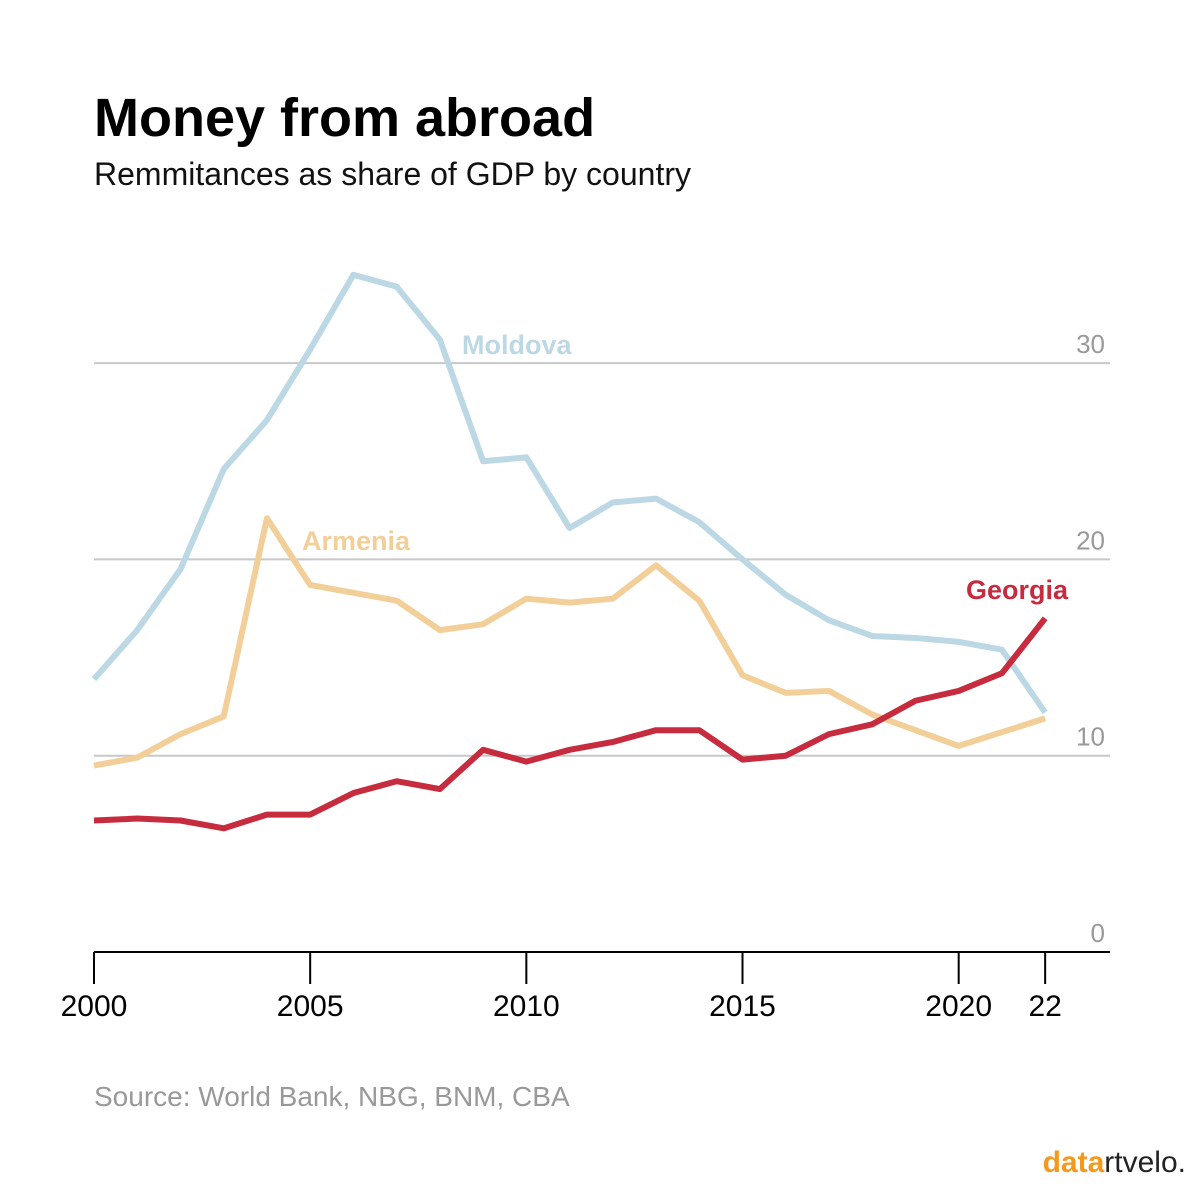 The width and height of the screenshot is (1200, 1200). I want to click on chart-title: Money from abroad, so click(344, 118).